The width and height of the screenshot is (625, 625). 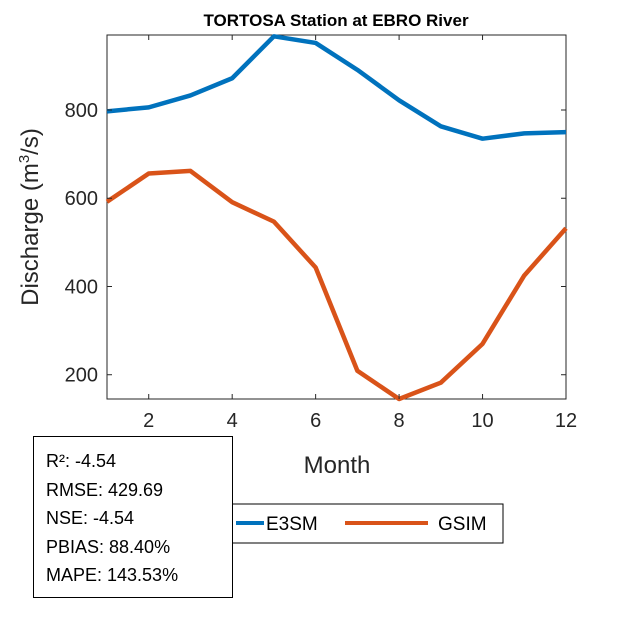 What do you see at coordinates (399, 421) in the screenshot?
I see `x-tick-label: 8` at bounding box center [399, 421].